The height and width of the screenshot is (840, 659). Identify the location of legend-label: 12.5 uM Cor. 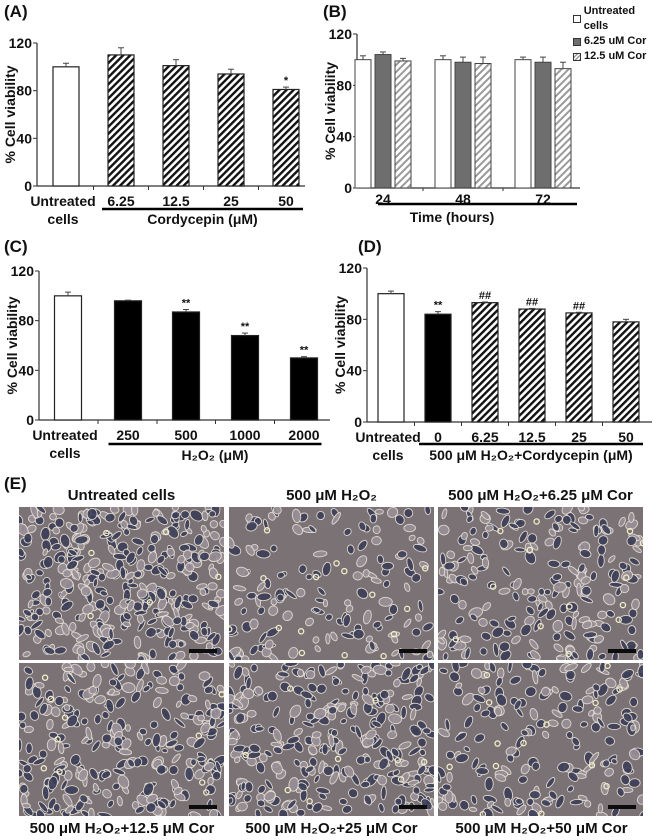
(615, 56).